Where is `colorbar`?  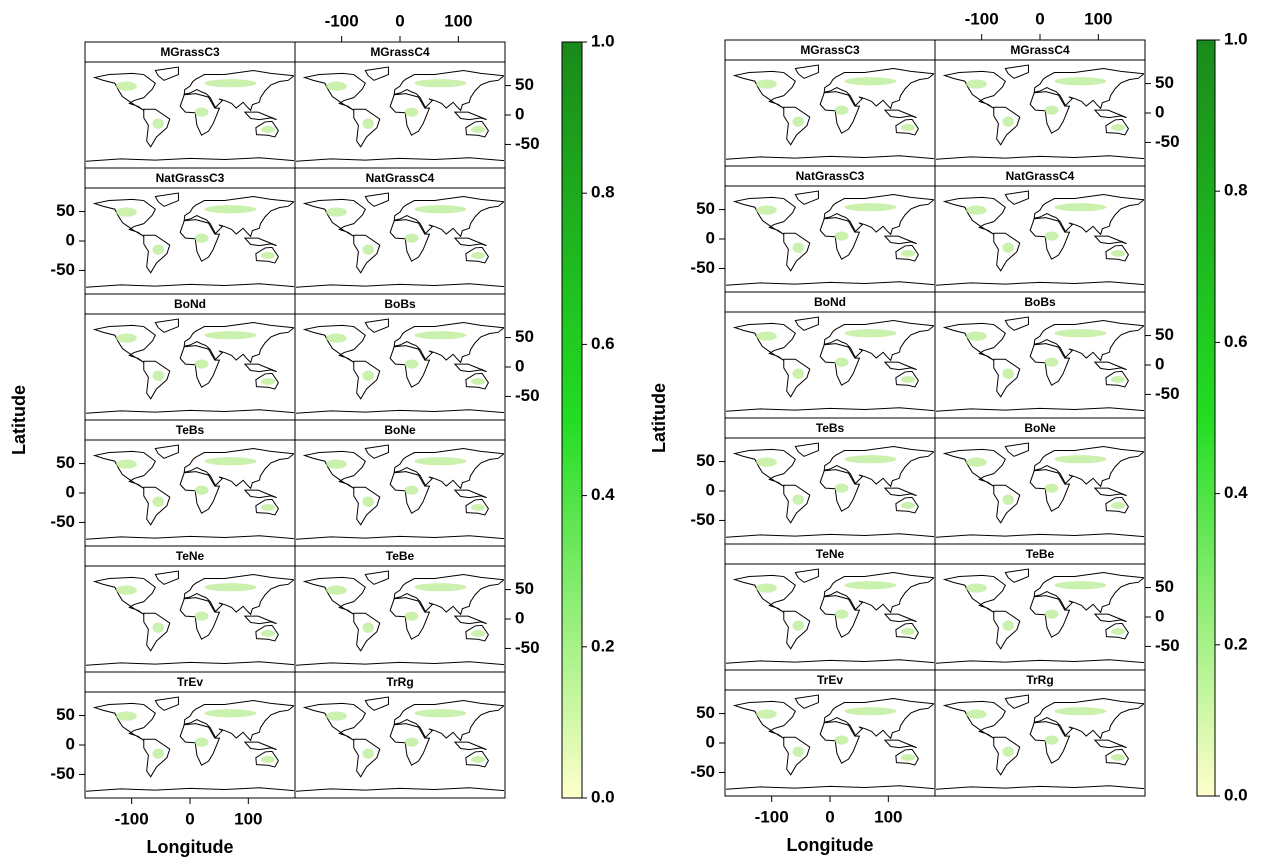 colorbar is located at coordinates (572, 420).